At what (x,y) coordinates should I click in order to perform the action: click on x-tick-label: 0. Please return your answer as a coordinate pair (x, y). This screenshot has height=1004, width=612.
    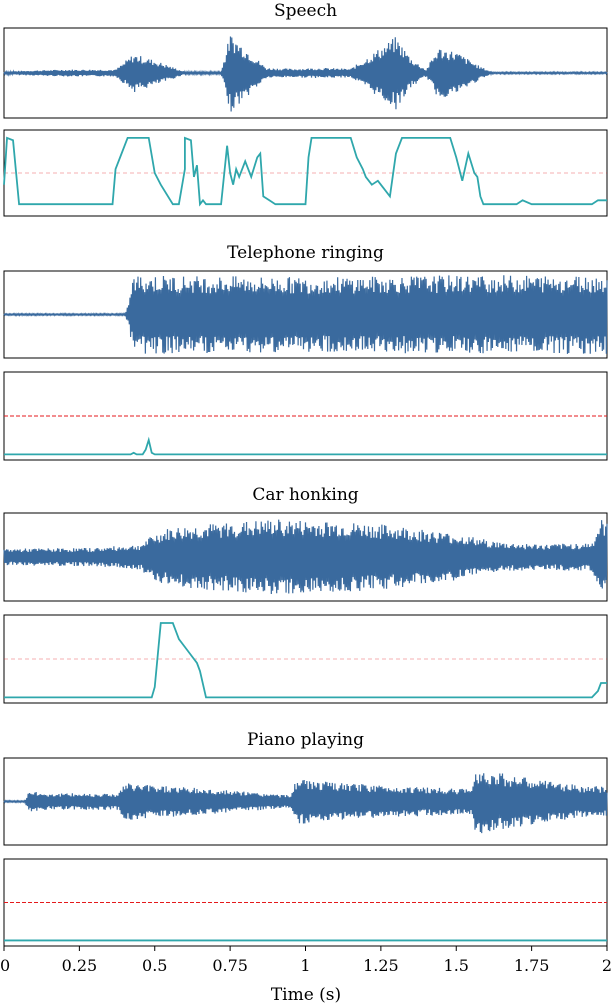
    Looking at the image, I should click on (5, 965).